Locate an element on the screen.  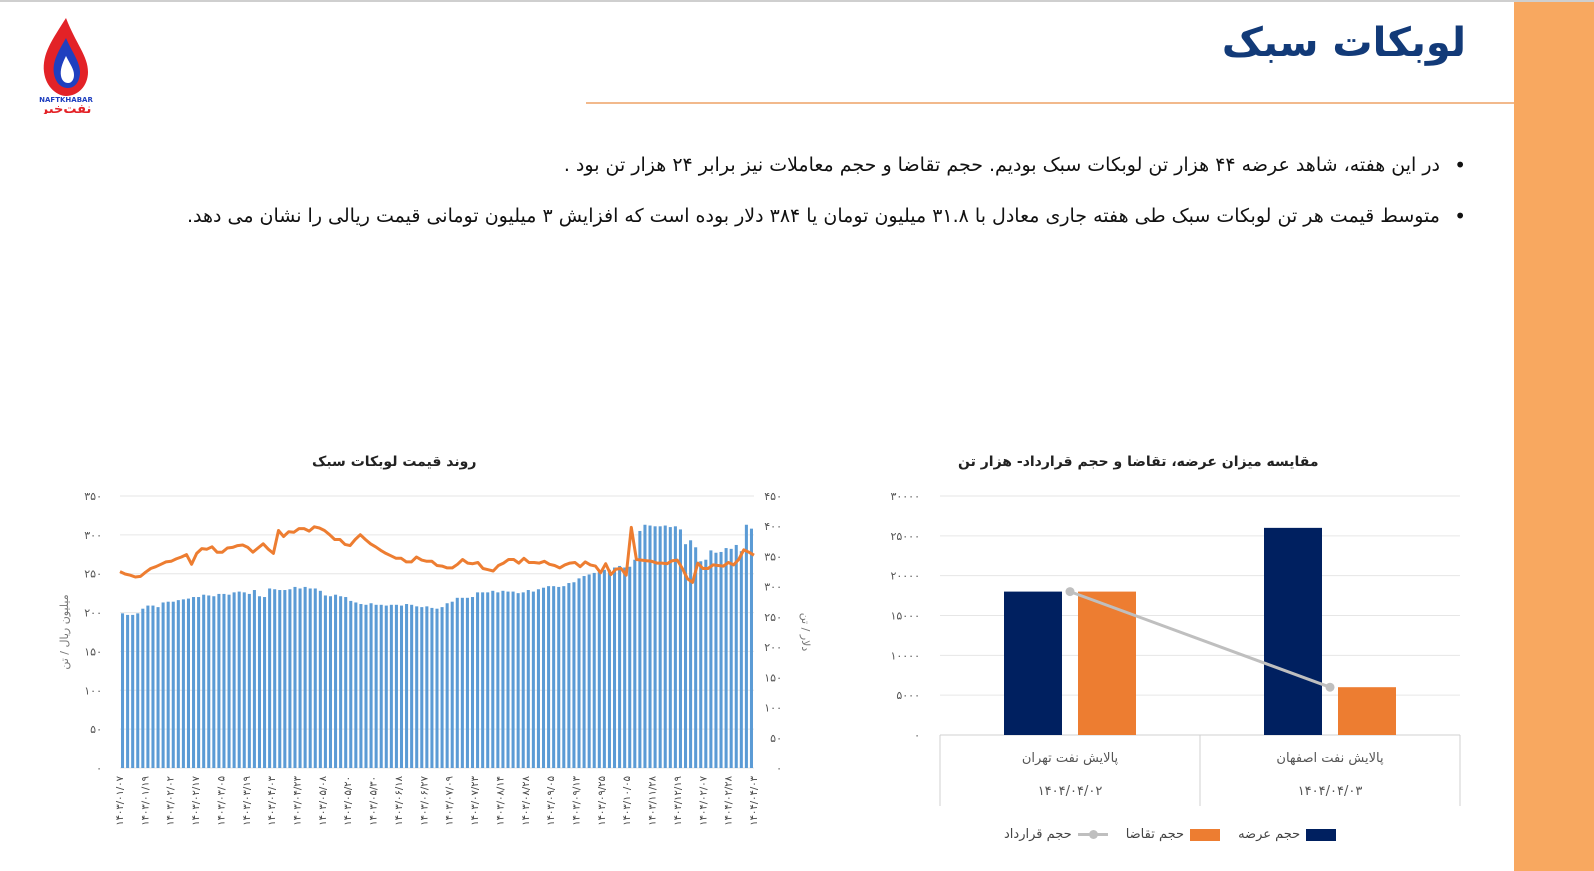
y-tick-label-left: ۵۰ is located at coordinates (96, 729).